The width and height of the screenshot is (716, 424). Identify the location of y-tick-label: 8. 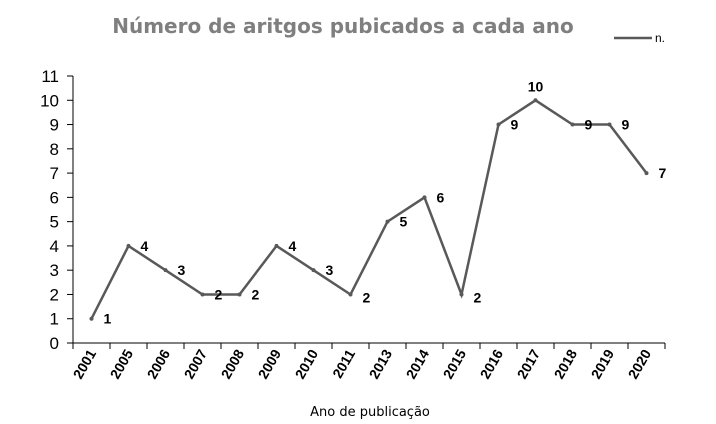
(54, 149).